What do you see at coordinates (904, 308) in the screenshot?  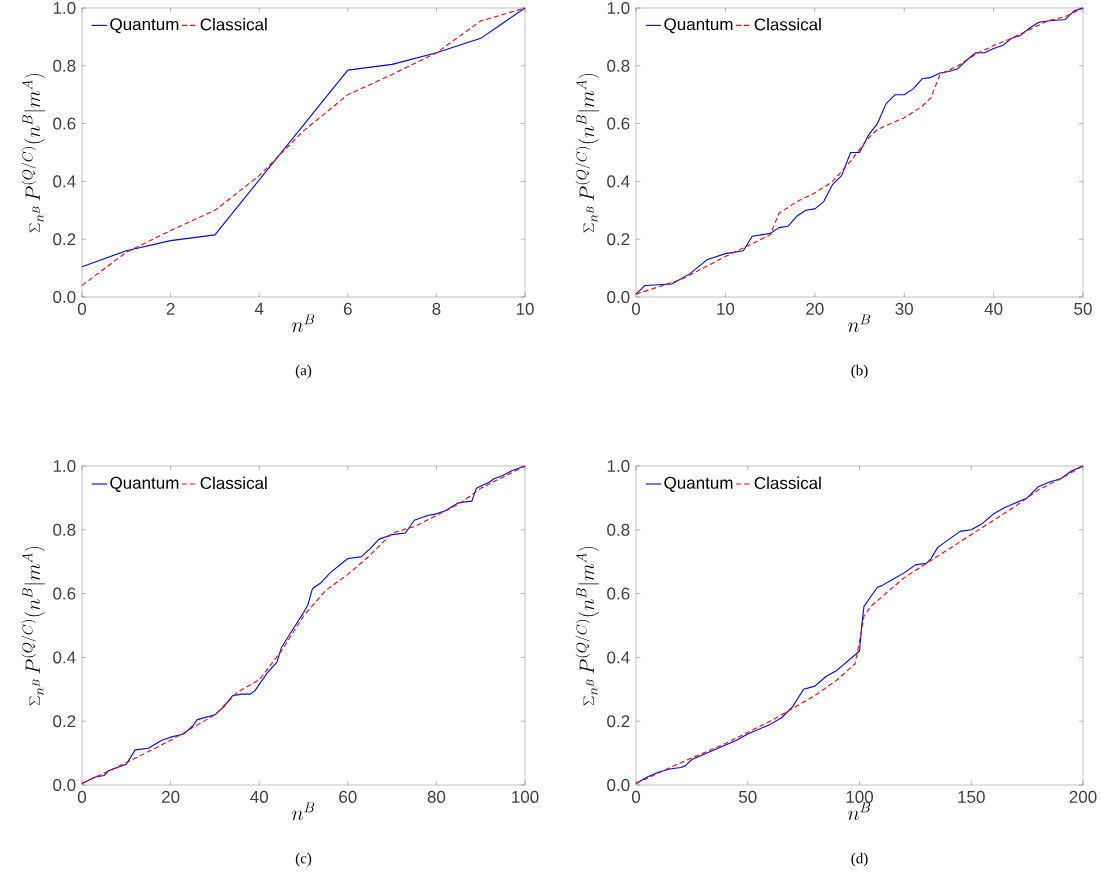 I see `x-tick-label: 30` at bounding box center [904, 308].